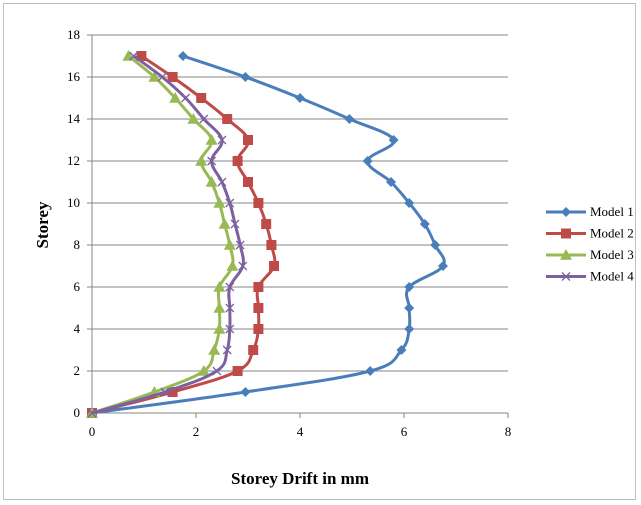 The height and width of the screenshot is (505, 641). What do you see at coordinates (590, 244) in the screenshot?
I see `legend: Model 1 Model 2 Model 3 Model 4` at bounding box center [590, 244].